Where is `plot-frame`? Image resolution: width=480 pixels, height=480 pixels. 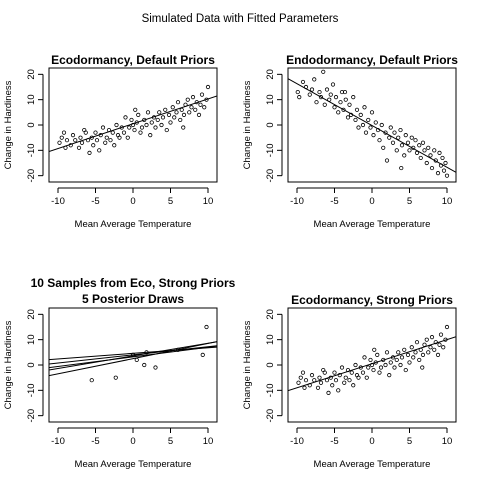 plot-frame is located at coordinates (372, 125).